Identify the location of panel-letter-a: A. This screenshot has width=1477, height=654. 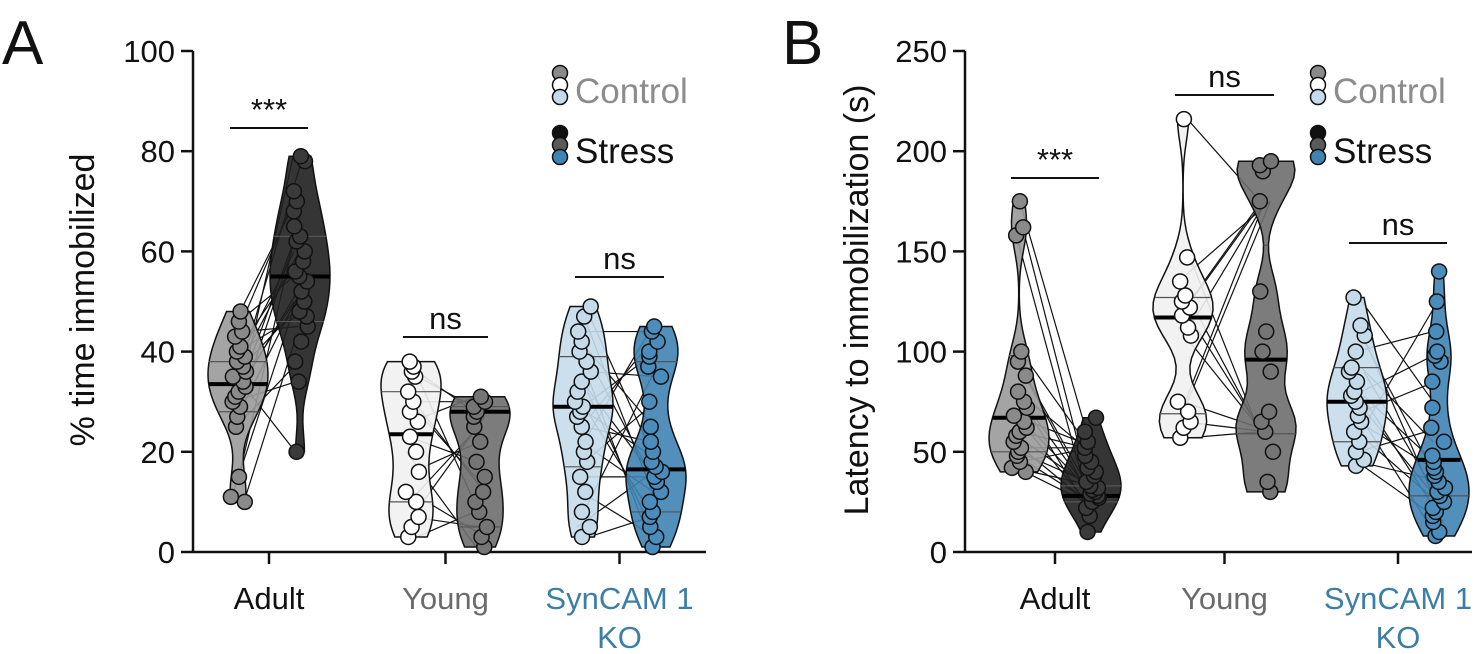
(23, 43).